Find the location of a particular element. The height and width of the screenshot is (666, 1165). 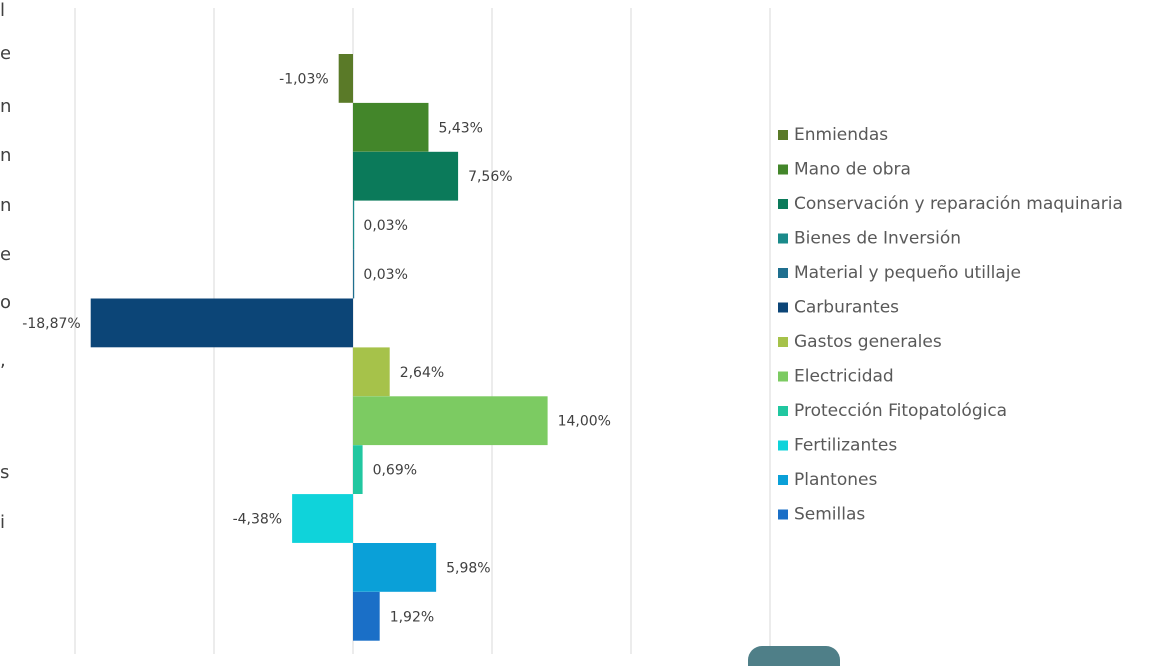

legend-label: Gastos generales is located at coordinates (868, 342).